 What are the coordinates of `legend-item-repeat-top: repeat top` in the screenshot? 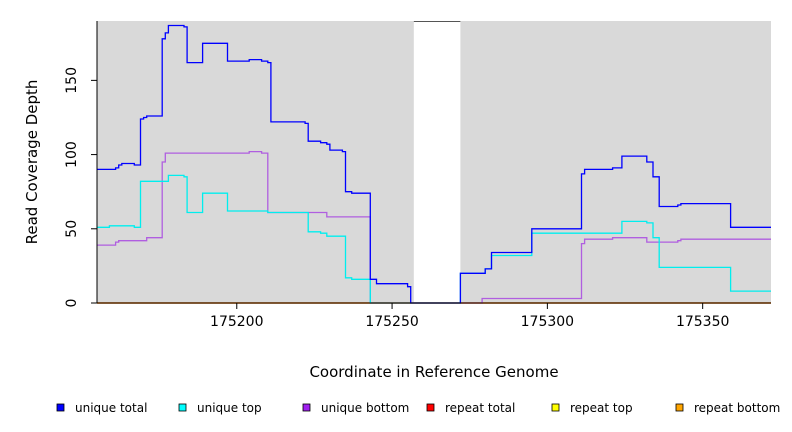 It's located at (592, 408).